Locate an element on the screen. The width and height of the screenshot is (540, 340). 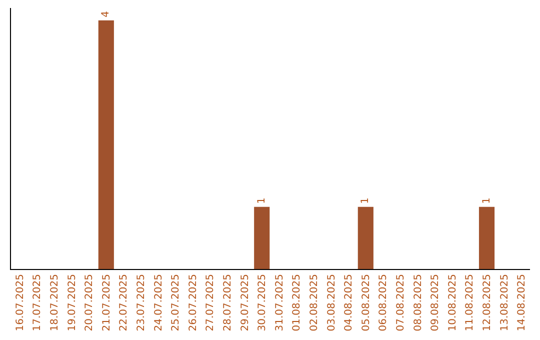
x-tick-label: 28.07.2025 is located at coordinates (228, 303).